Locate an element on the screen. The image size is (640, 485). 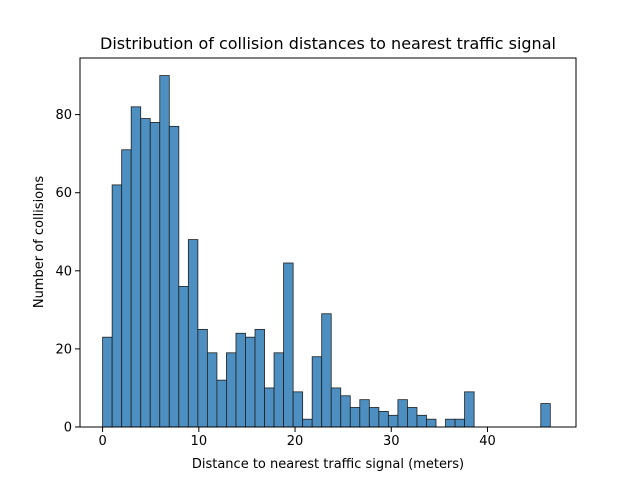
y-tick-label: 0 is located at coordinates (68, 428).